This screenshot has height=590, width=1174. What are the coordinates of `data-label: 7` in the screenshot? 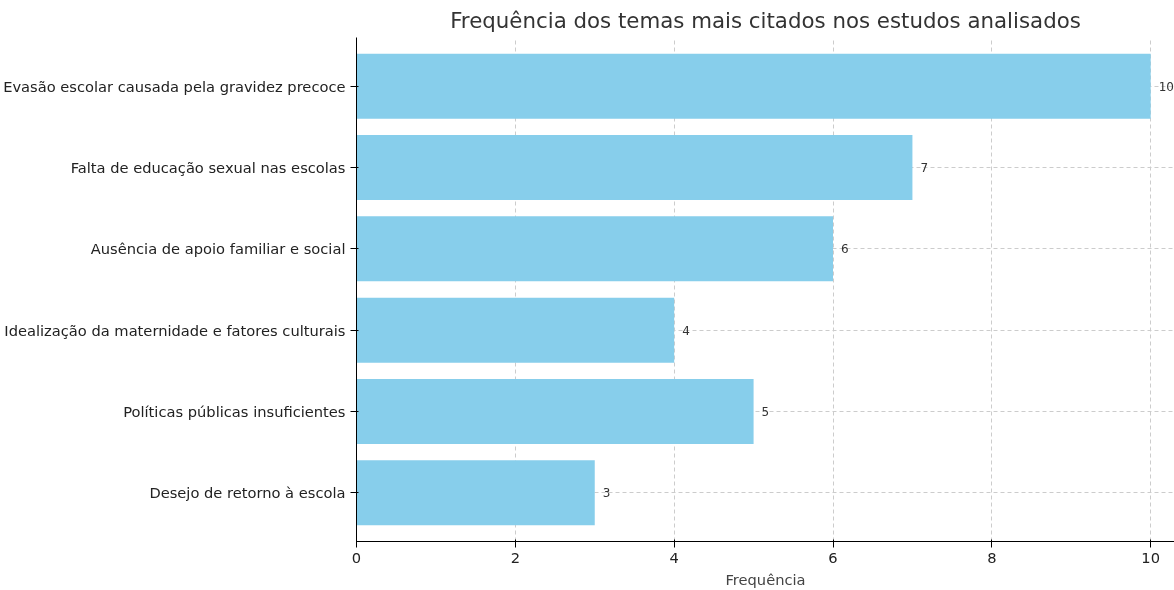 It's located at (924, 168).